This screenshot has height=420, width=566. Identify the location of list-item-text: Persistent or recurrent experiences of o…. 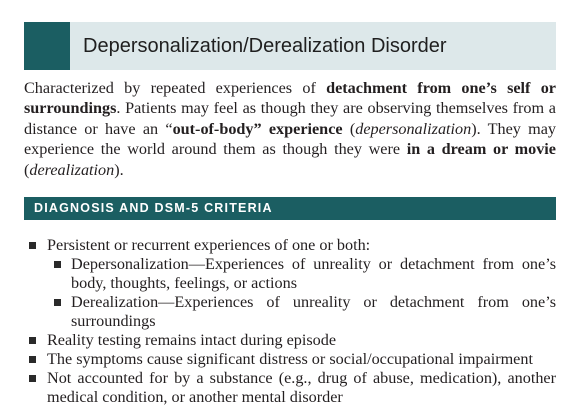
(209, 245).